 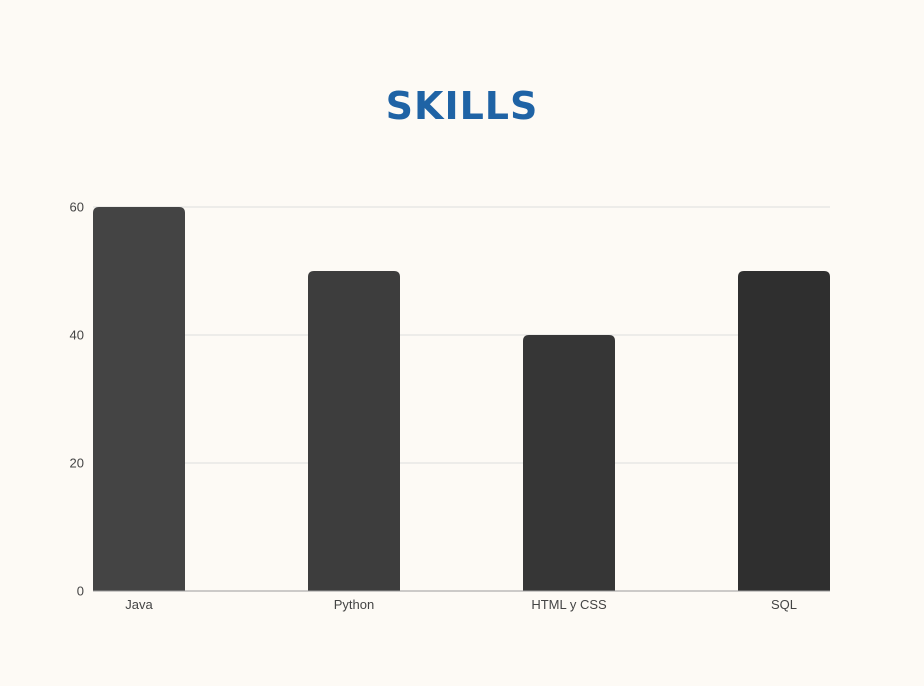 What do you see at coordinates (139, 604) in the screenshot?
I see `x-category-label: Java` at bounding box center [139, 604].